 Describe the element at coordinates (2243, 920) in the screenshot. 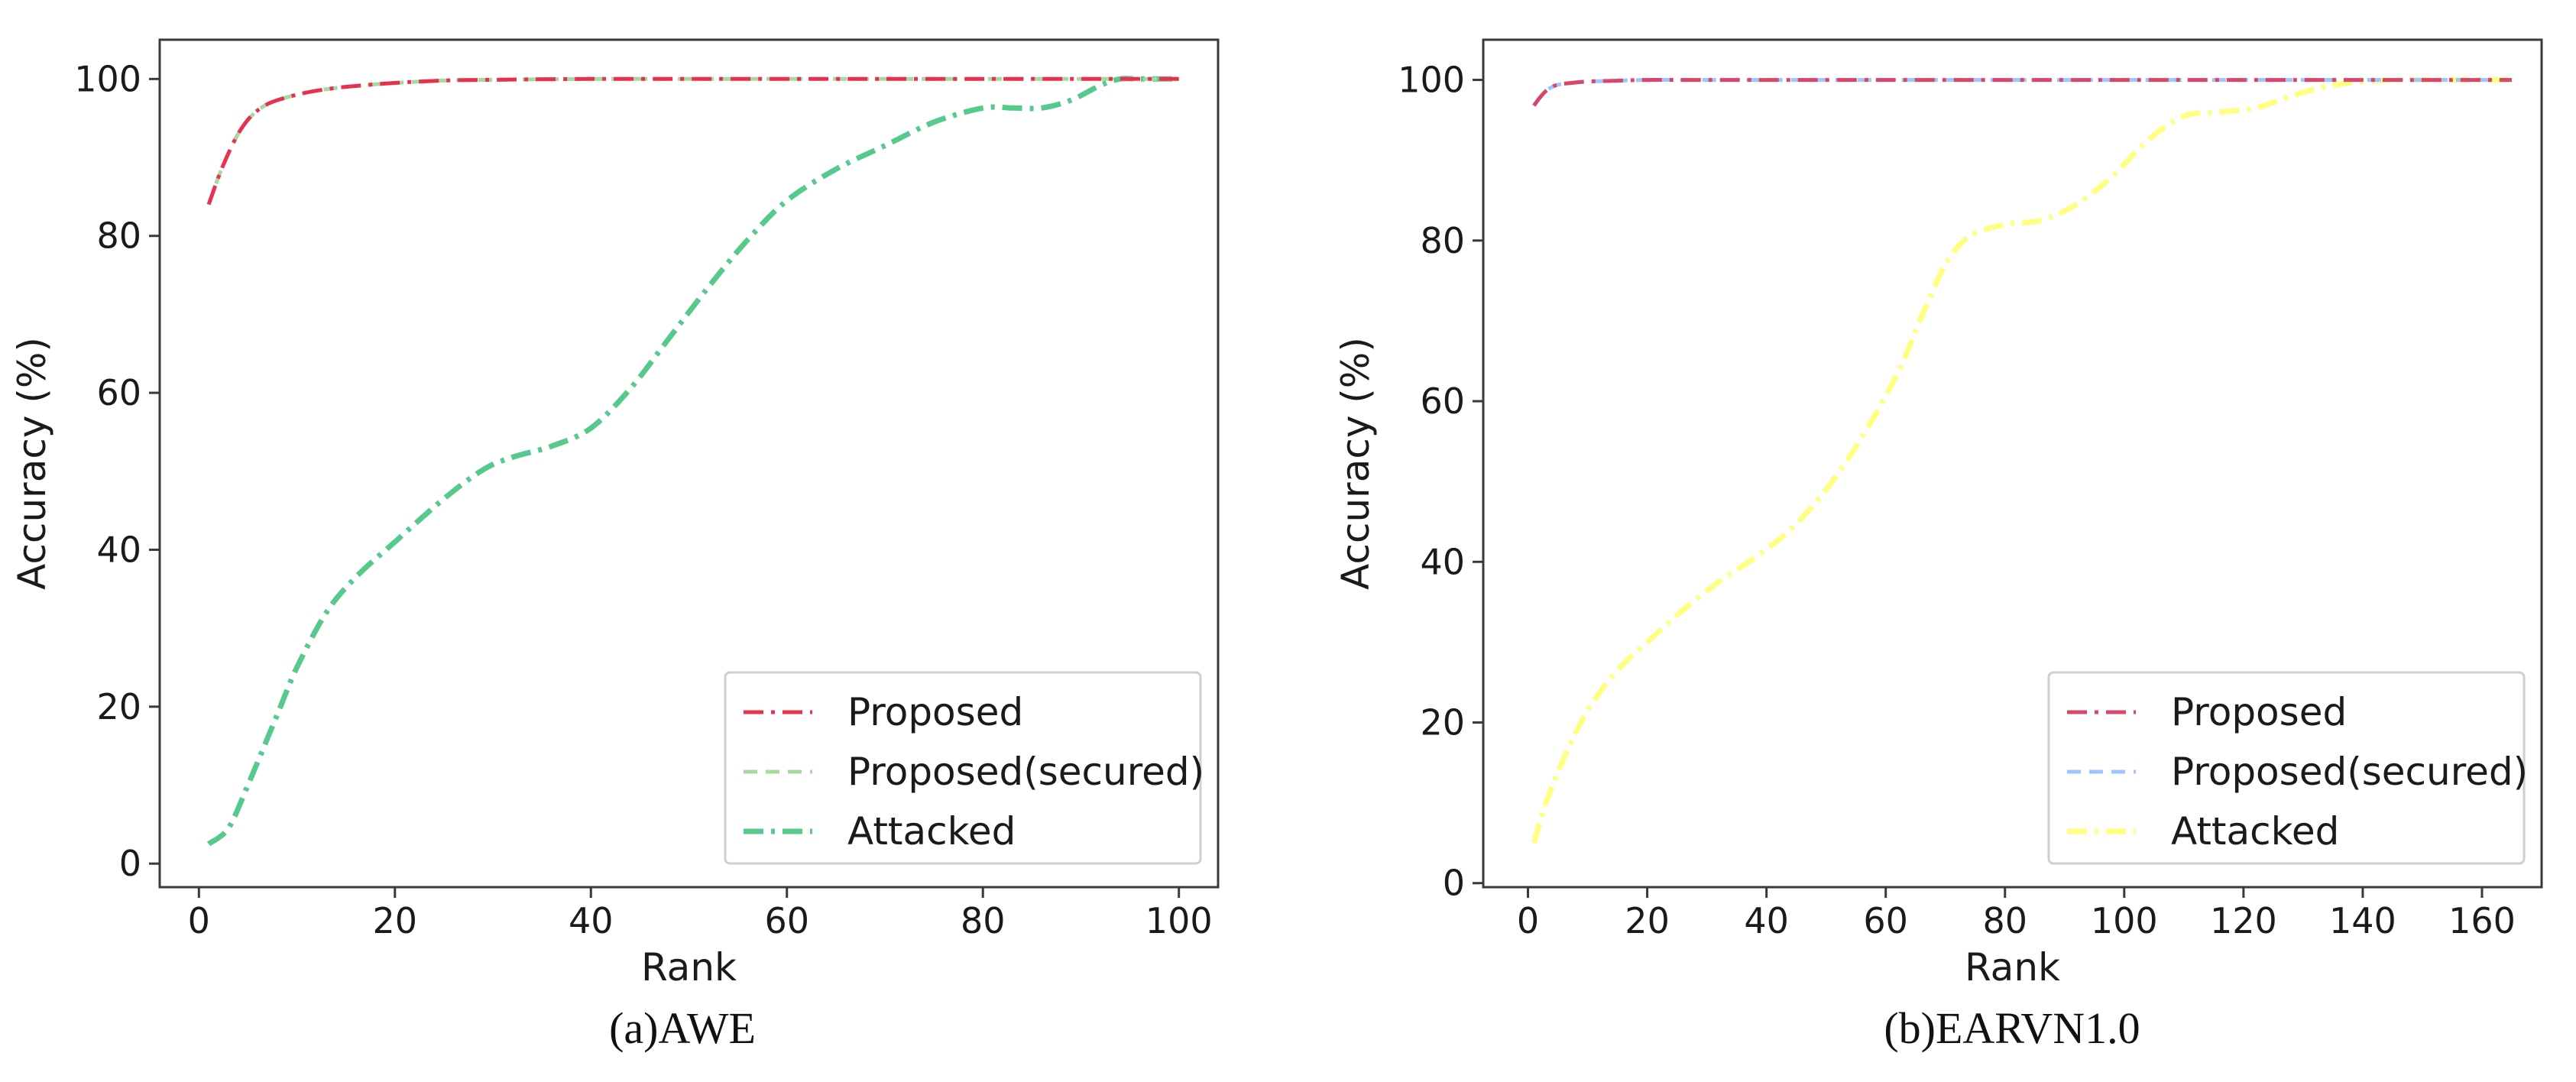

I see `x-tick-label: 120` at that location.